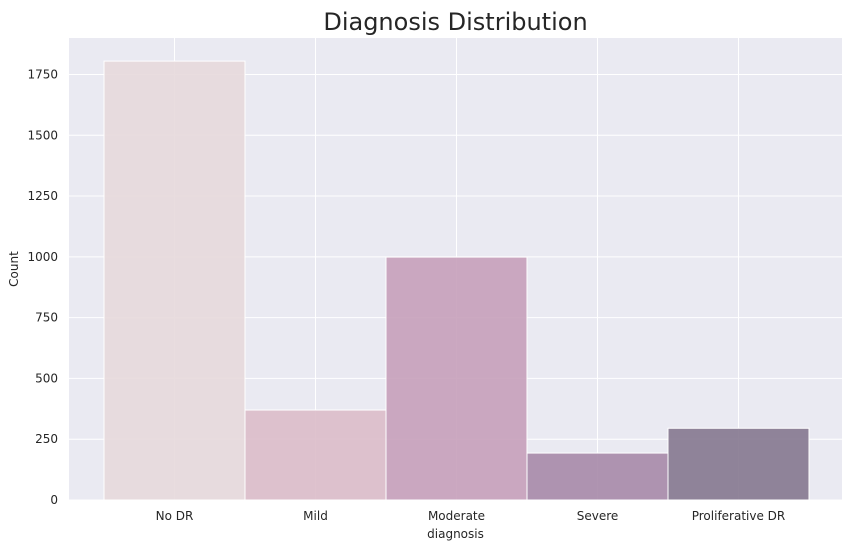 This screenshot has height=549, width=853. What do you see at coordinates (42, 196) in the screenshot?
I see `y-tick-label: 1250` at bounding box center [42, 196].